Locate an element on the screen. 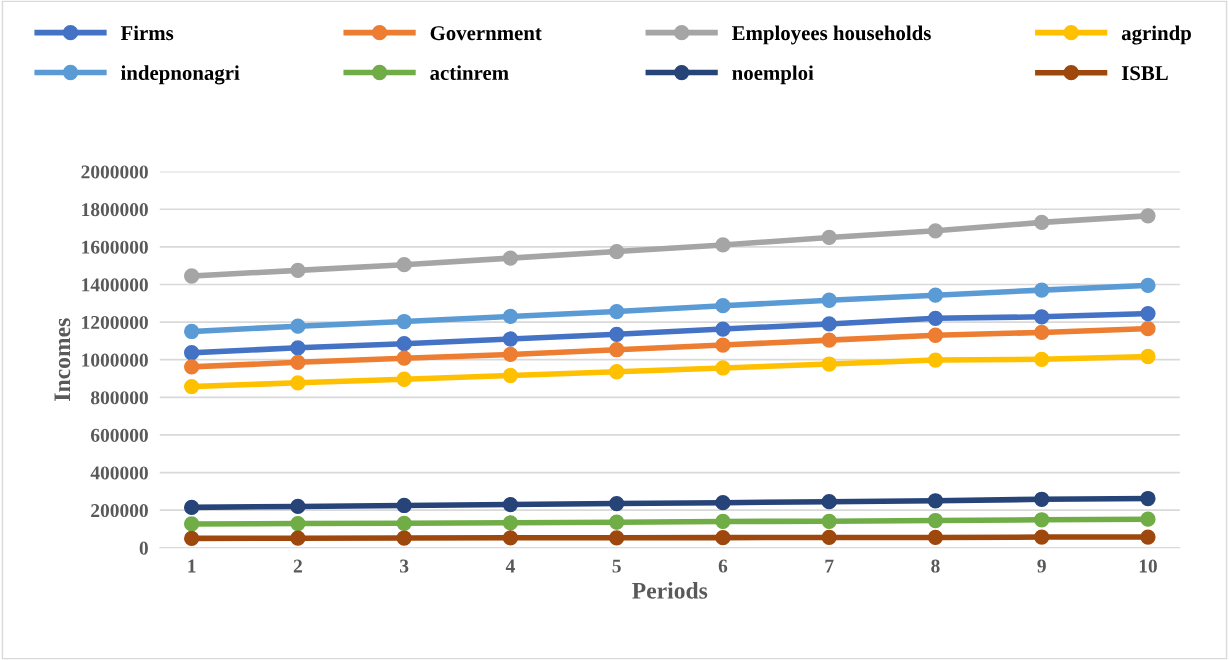 This screenshot has width=1229, height=660. y-tick-label: 1400000 is located at coordinates (115, 285).